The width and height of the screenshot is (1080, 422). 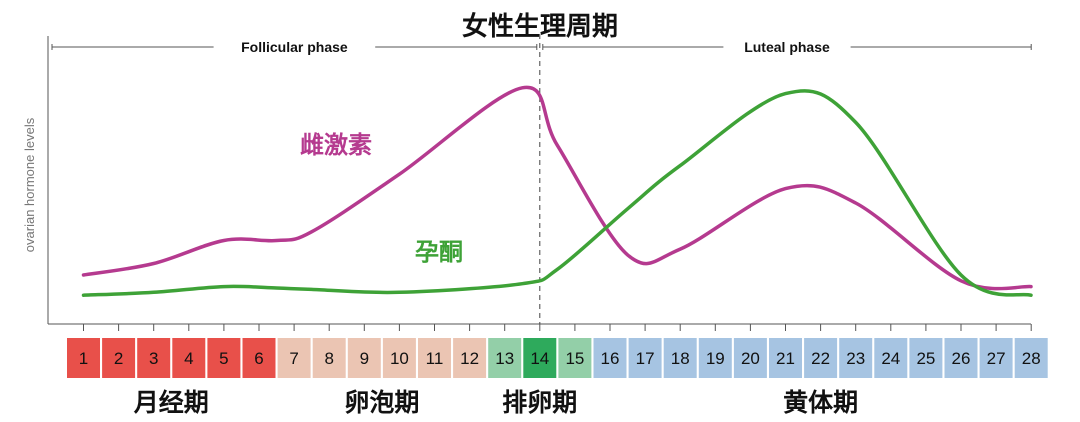 What do you see at coordinates (29, 184) in the screenshot?
I see `y-axis-label: ovarian hormone levels` at bounding box center [29, 184].